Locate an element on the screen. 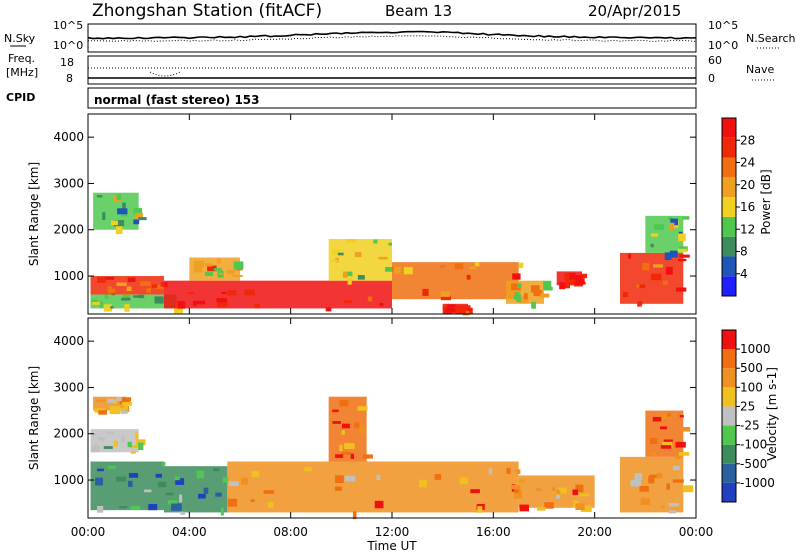 The height and width of the screenshot is (558, 800). velocity-ytick-label: 2000 is located at coordinates (68, 434).